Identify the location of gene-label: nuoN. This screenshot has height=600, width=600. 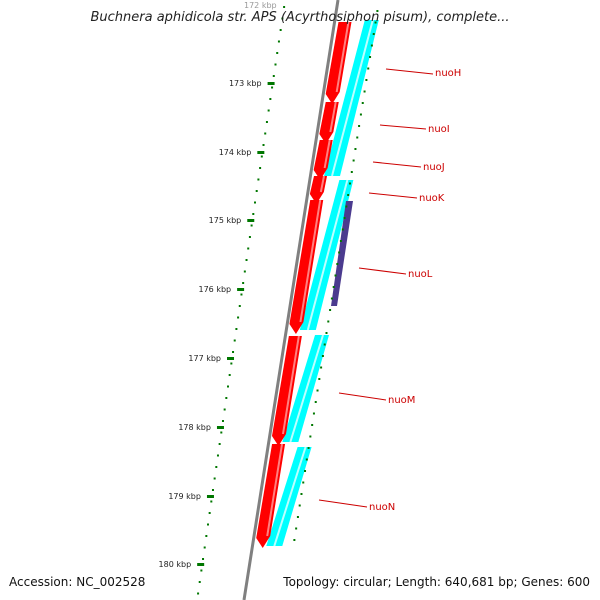
(382, 507).